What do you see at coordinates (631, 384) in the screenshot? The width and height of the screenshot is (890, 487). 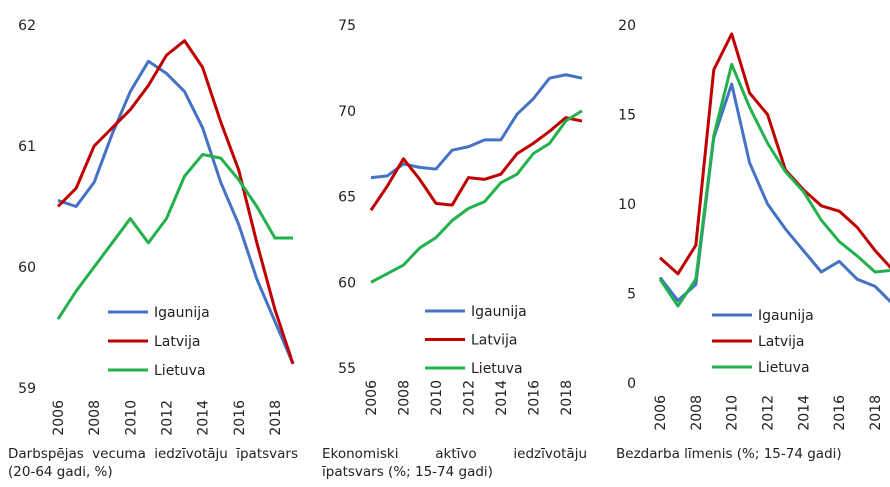 I see `y-tick-label: 0` at bounding box center [631, 384].